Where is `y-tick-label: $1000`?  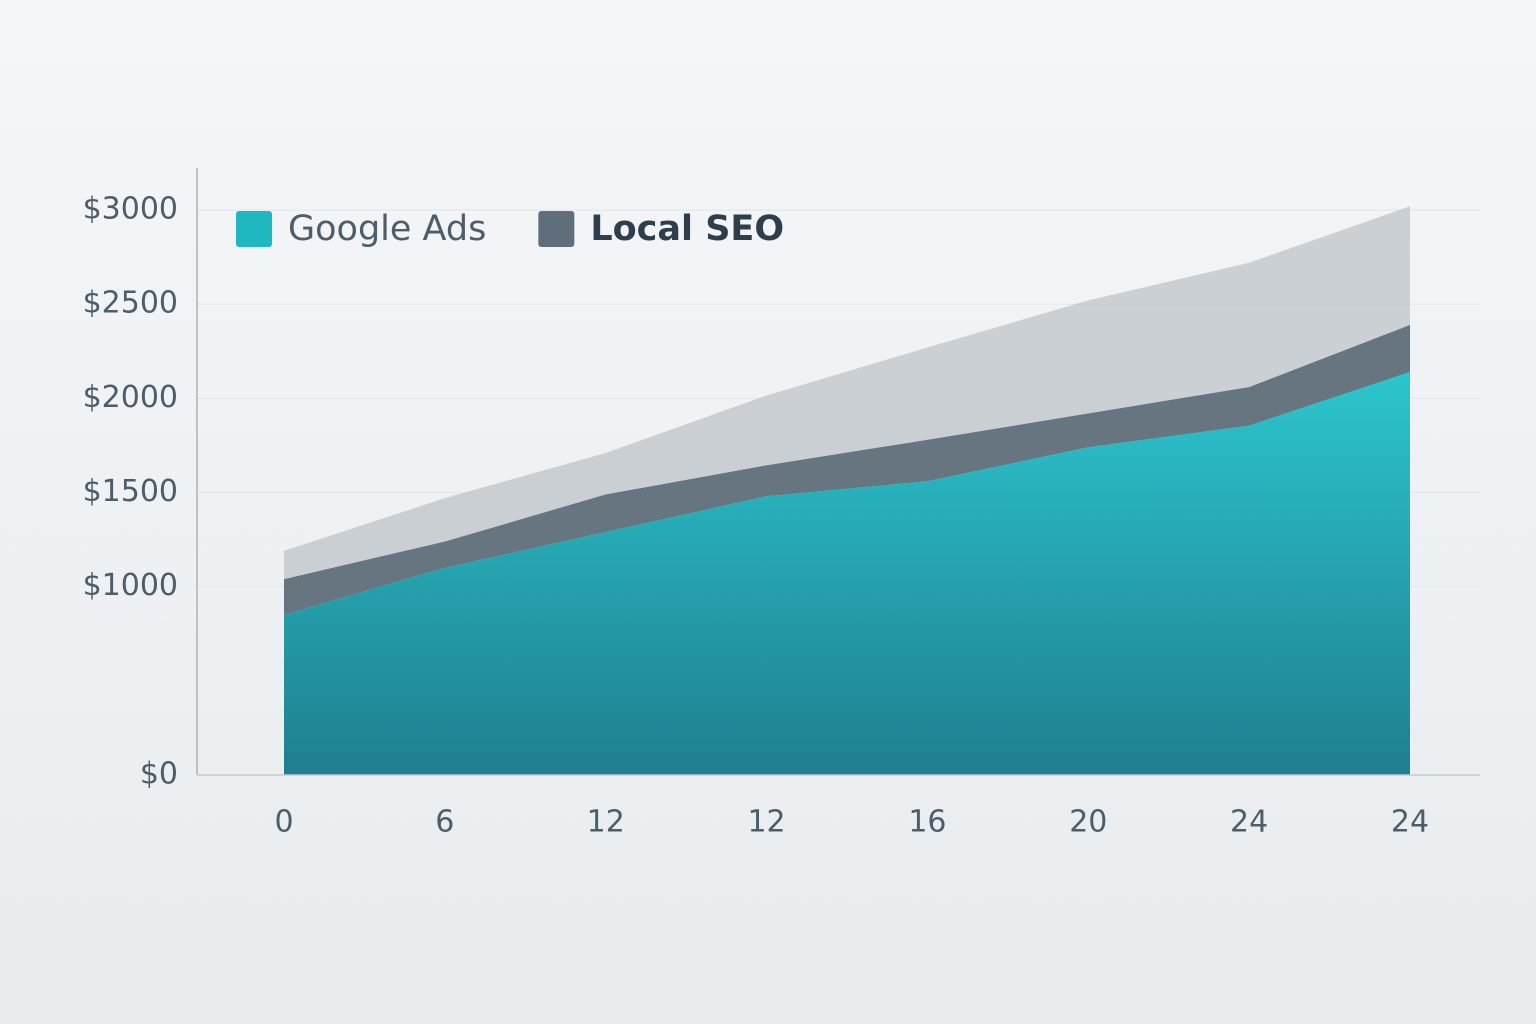
y-tick-label: $1000 is located at coordinates (130, 585).